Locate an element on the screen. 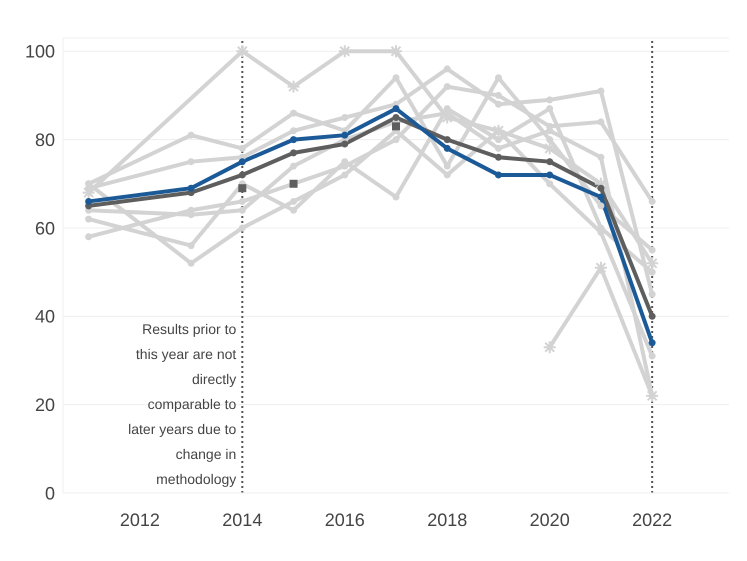 This screenshot has width=747, height=561. y-tick-label: 80 is located at coordinates (44, 140).